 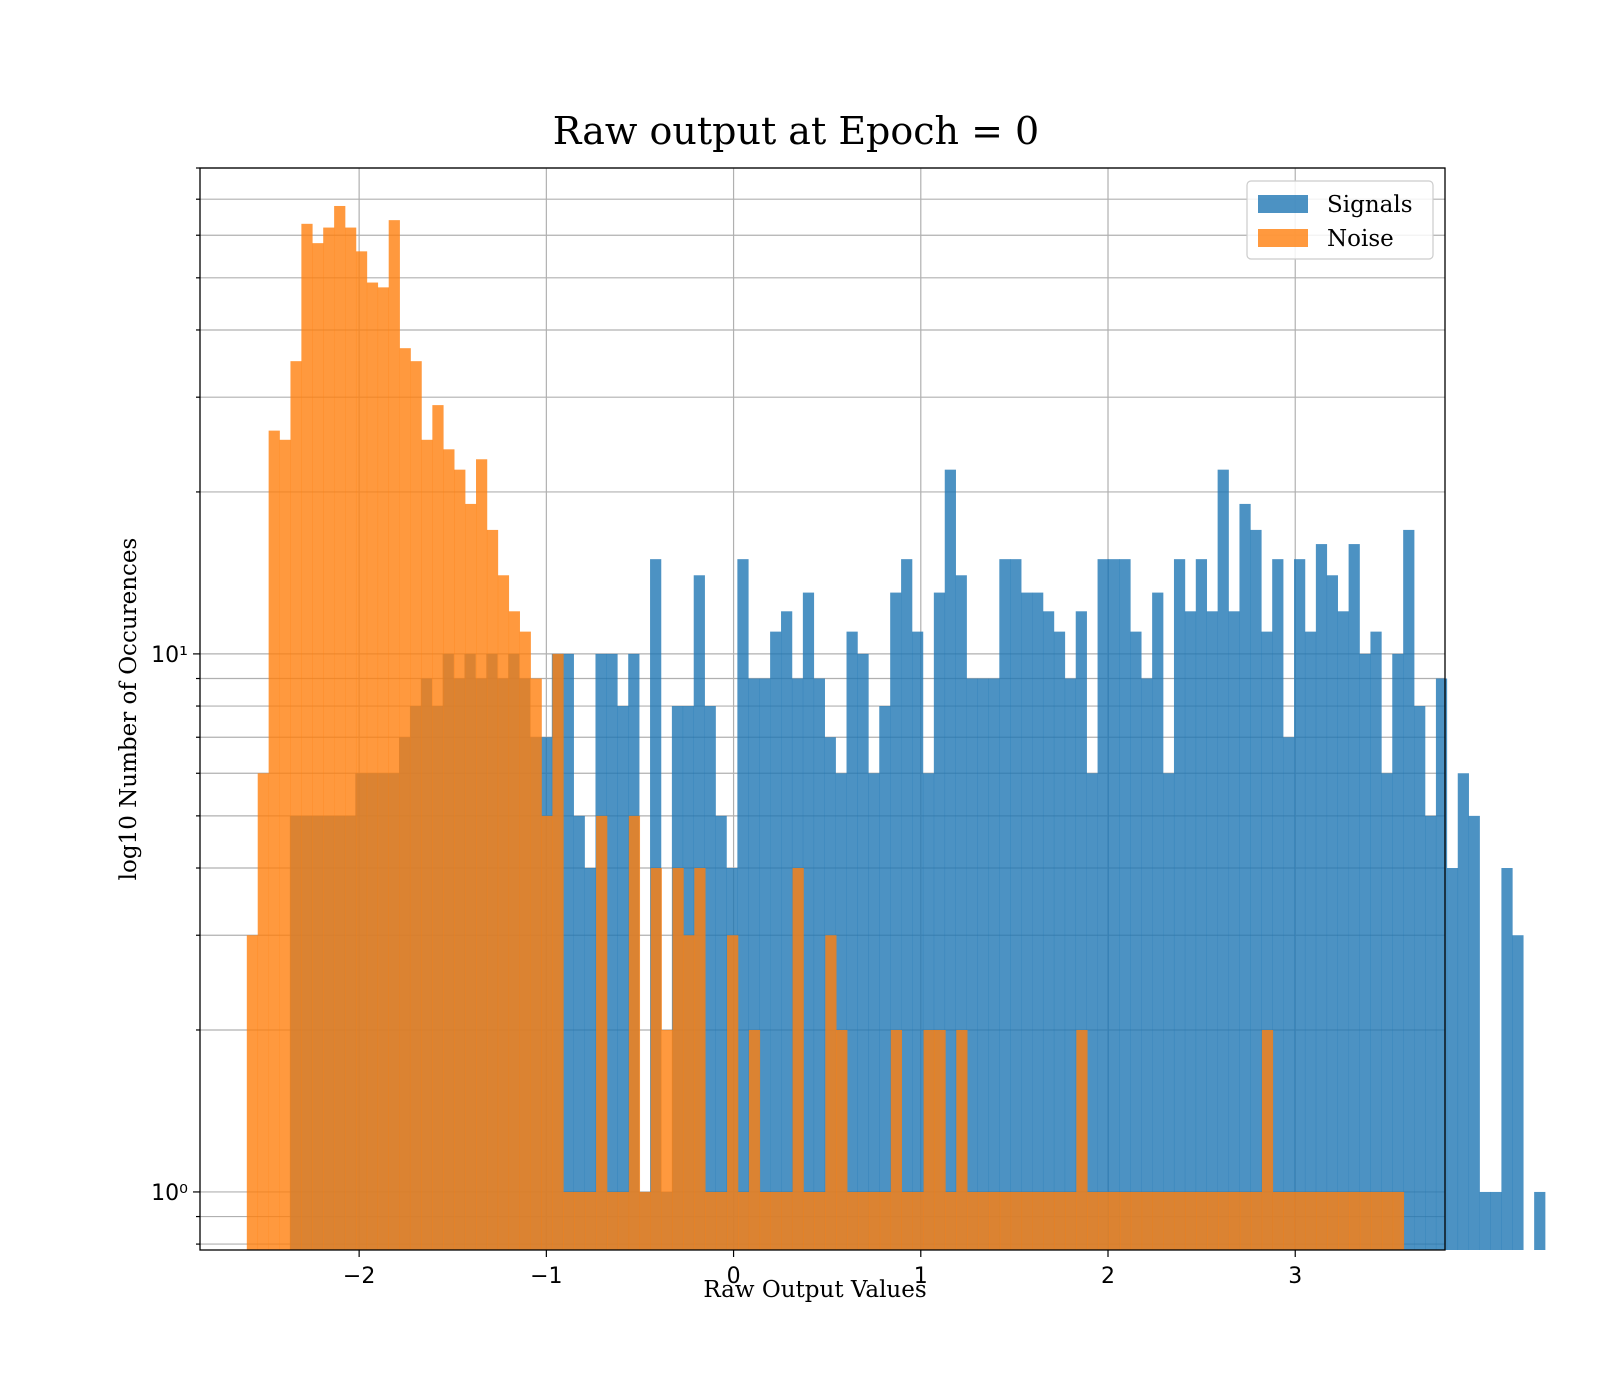 What do you see at coordinates (169, 1193) in the screenshot?
I see `y-tick-label: 10⁰` at bounding box center [169, 1193].